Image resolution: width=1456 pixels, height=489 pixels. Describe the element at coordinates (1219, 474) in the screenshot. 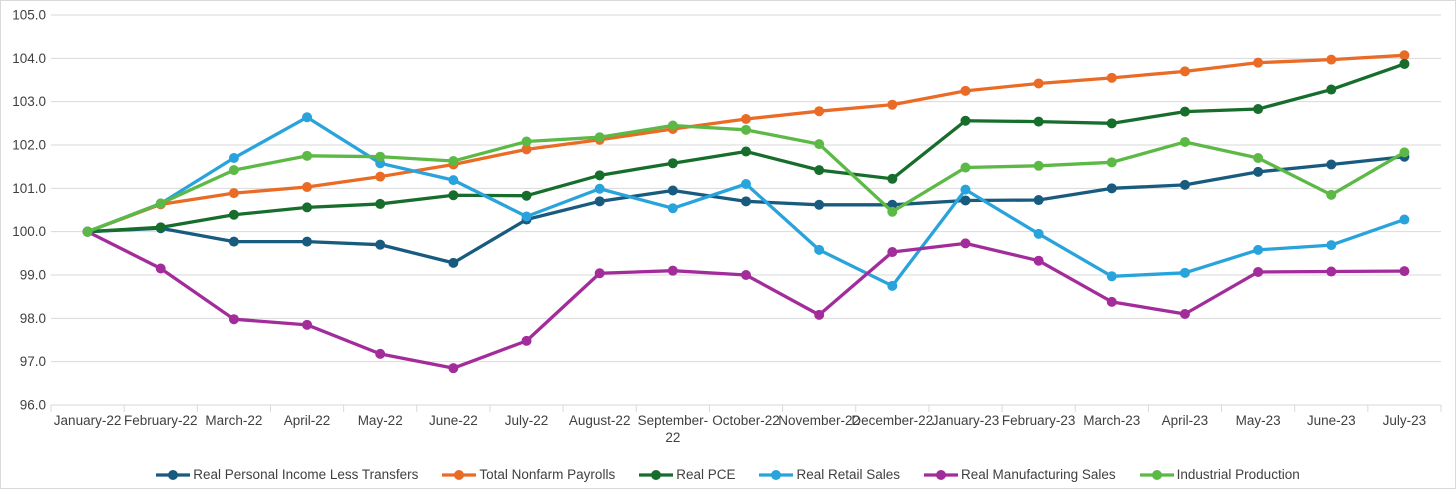

I see `legend-item-industrial-production: Industrial Production` at that location.